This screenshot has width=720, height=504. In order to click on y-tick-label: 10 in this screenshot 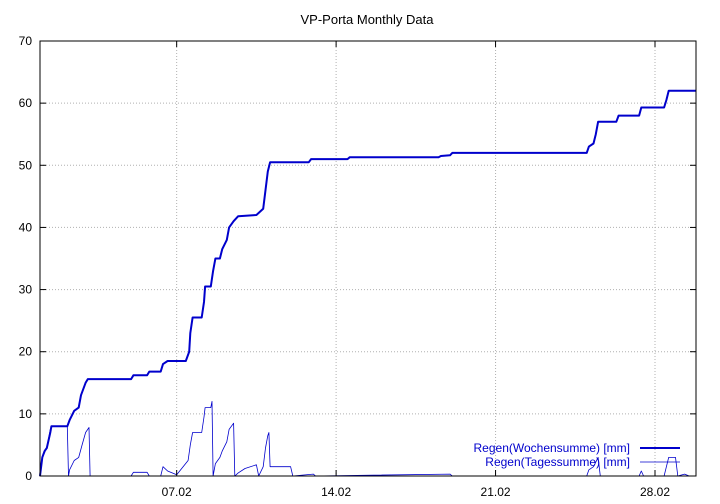, I will do `click(26, 414)`.